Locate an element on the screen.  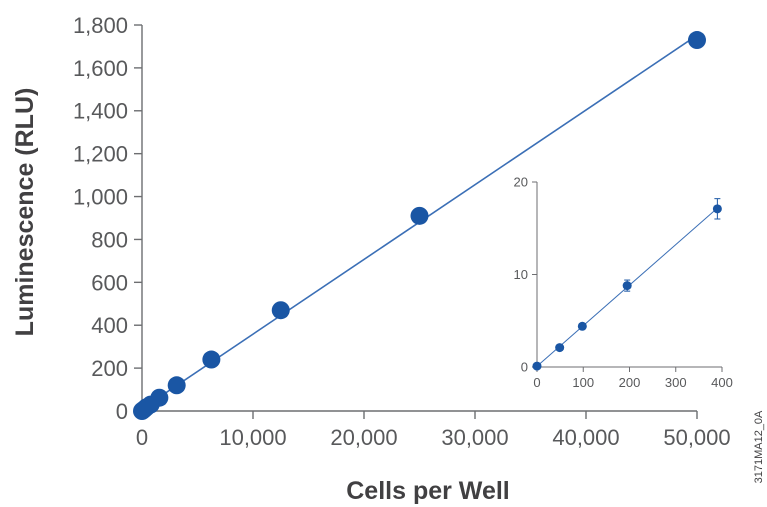
inset-y-tick-label: 10 is located at coordinates (521, 274).